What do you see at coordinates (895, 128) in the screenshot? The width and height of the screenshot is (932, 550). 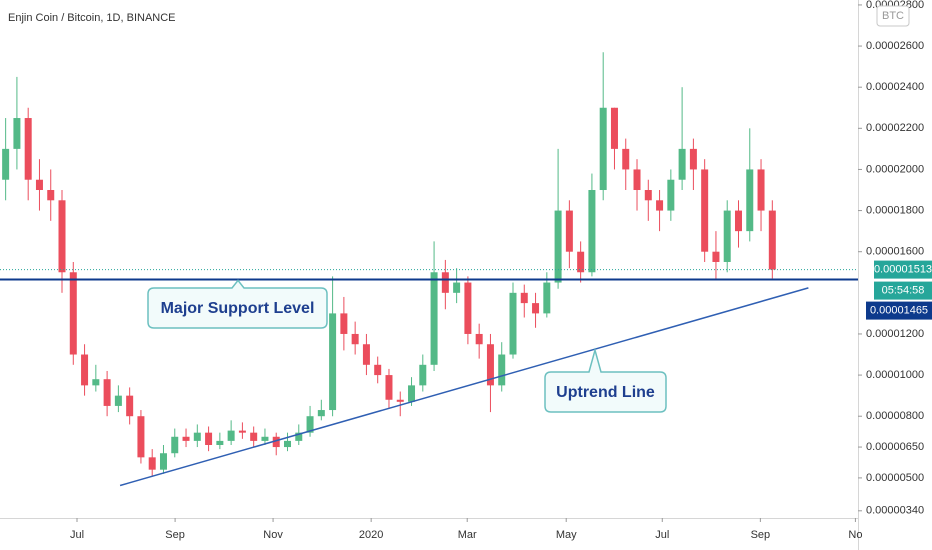 I see `y-tick-label: 0.00002200` at bounding box center [895, 128].